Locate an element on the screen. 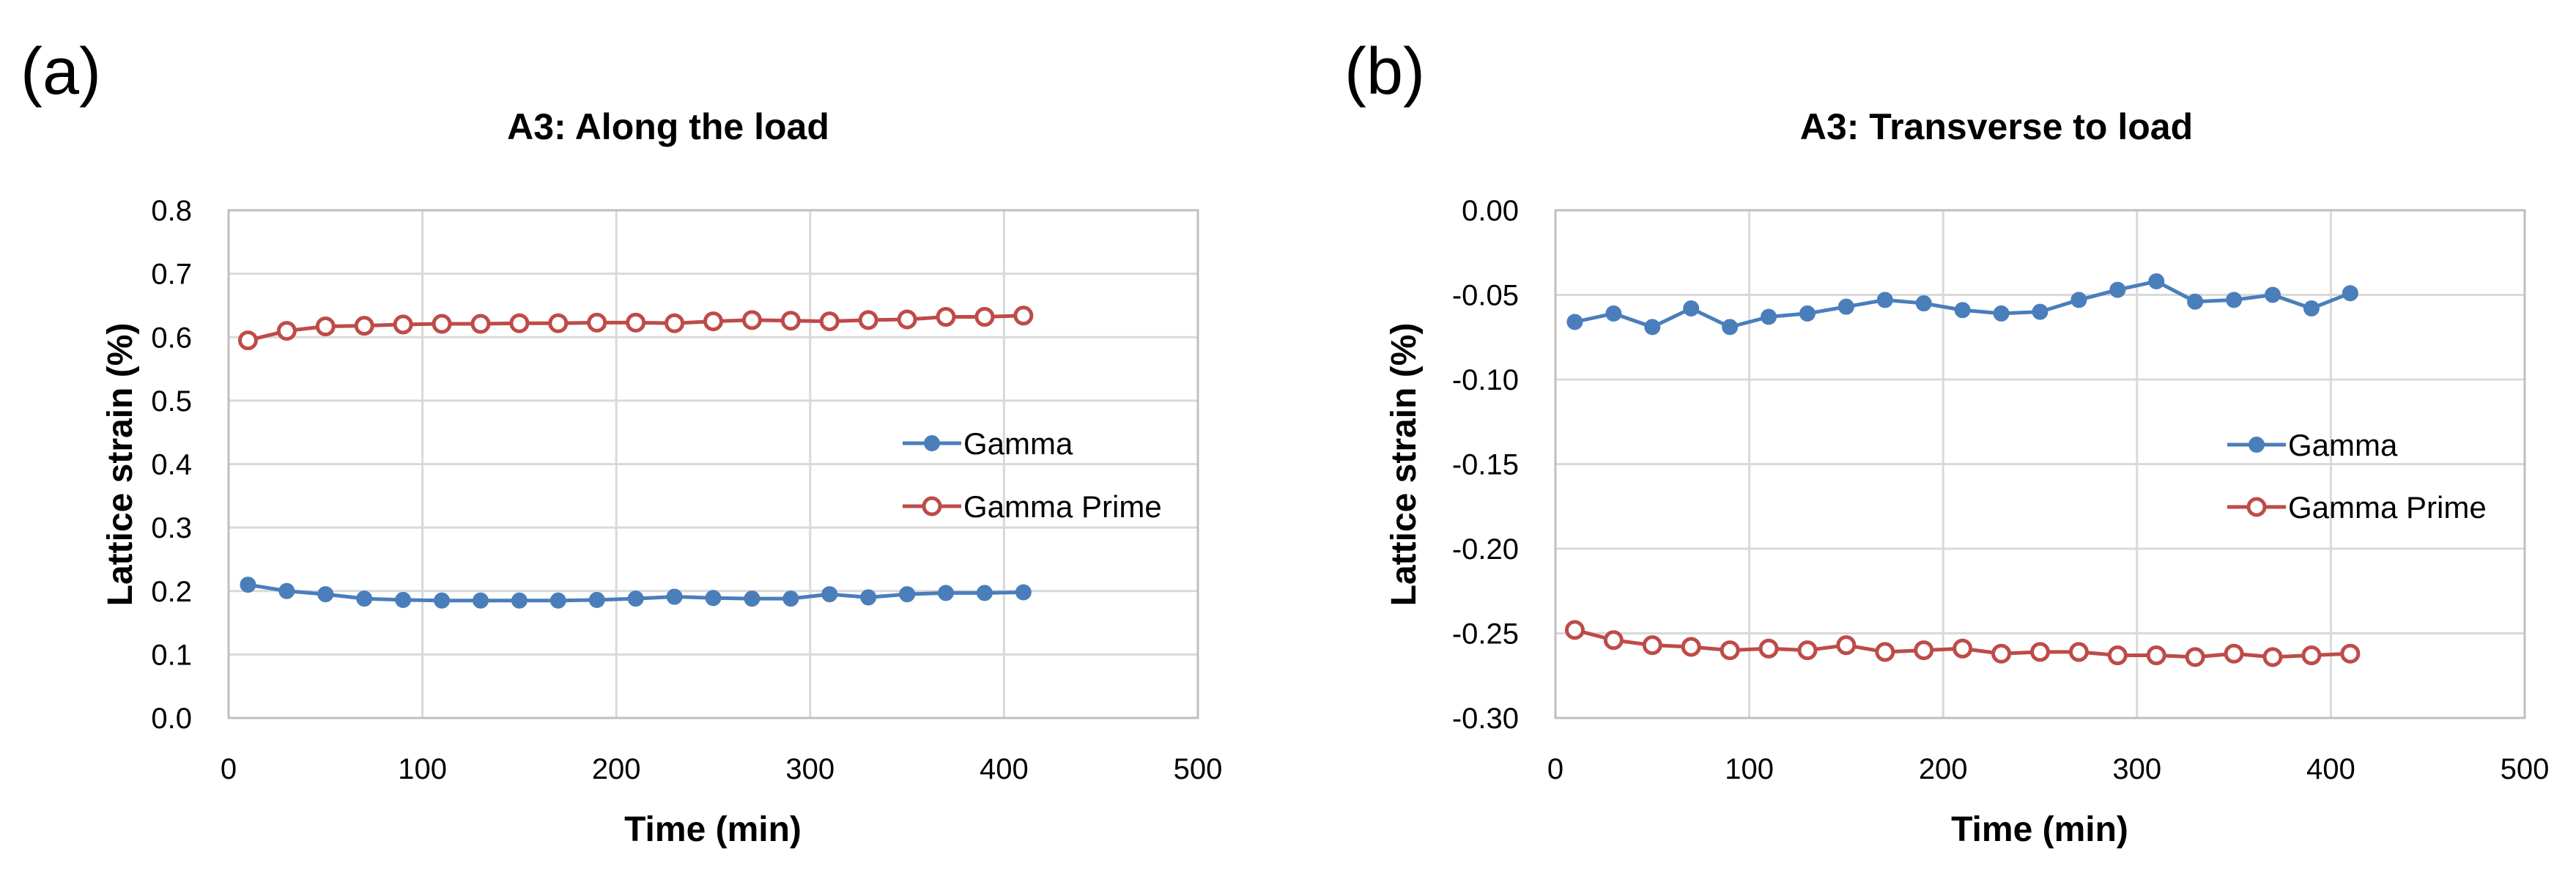 This screenshot has height=874, width=2576. y-tick-label: -0.10 is located at coordinates (1485, 380).